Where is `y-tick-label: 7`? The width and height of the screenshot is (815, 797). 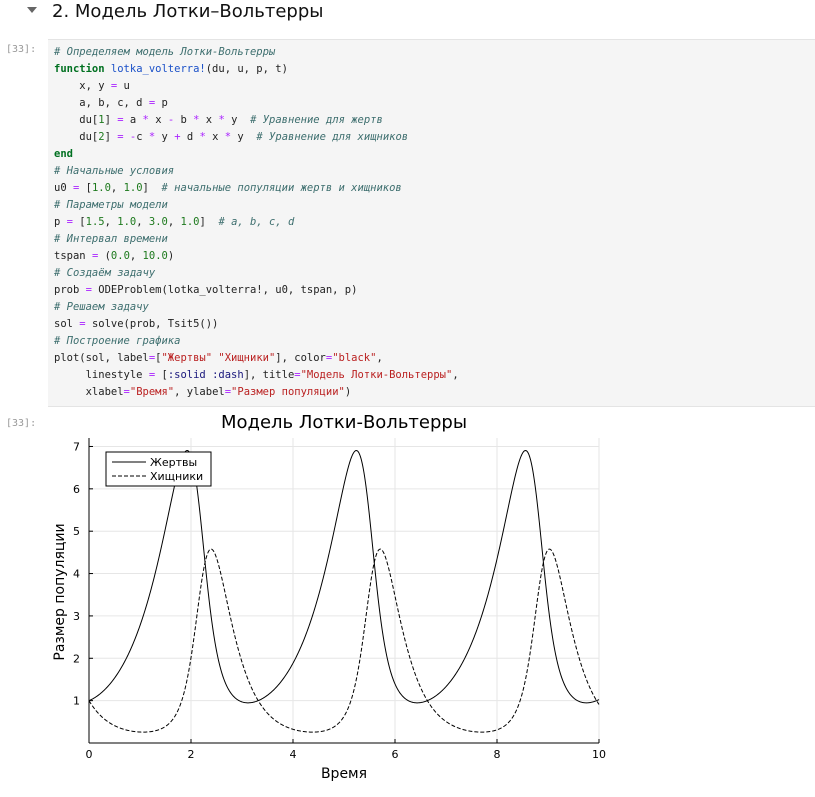
y-tick-label: 7 is located at coordinates (76, 446).